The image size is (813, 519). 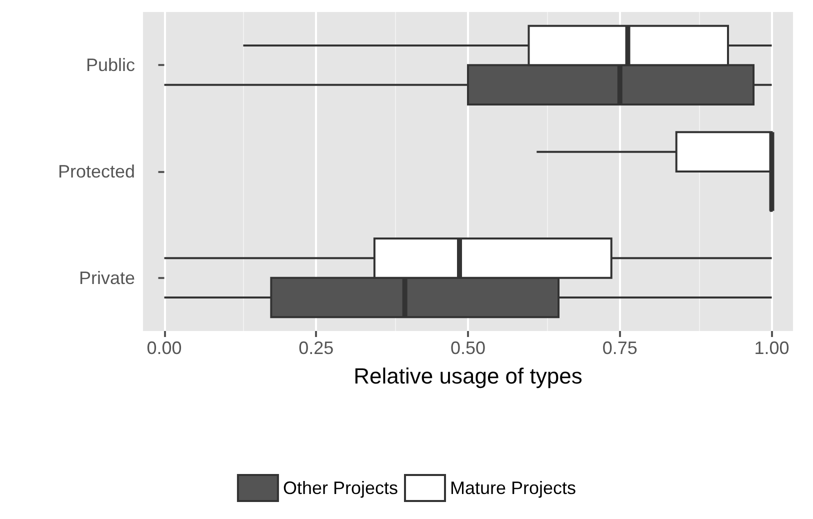 I want to click on x-tick-label: 0.50, so click(x=468, y=348).